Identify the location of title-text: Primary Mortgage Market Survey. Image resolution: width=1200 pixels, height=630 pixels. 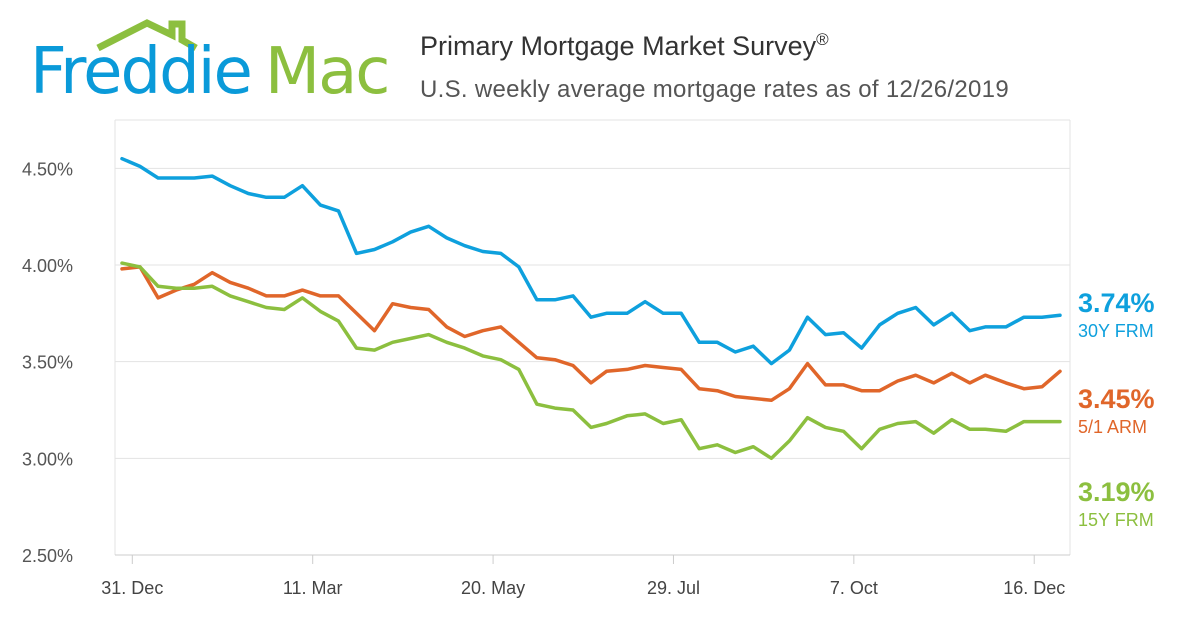
(618, 46).